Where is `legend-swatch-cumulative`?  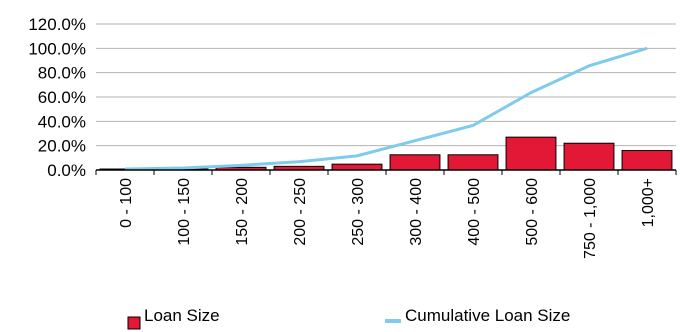 legend-swatch-cumulative is located at coordinates (393, 321).